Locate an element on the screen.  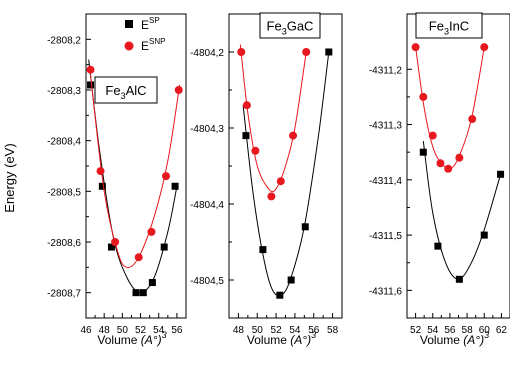
y-tick-label: -2808,2 is located at coordinates (64, 40).